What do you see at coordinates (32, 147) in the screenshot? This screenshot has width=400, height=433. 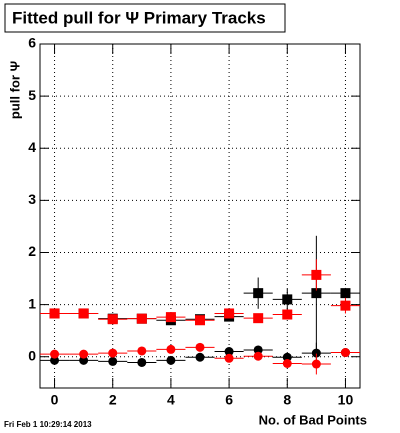 I see `y-tick-label: 4` at bounding box center [32, 147].